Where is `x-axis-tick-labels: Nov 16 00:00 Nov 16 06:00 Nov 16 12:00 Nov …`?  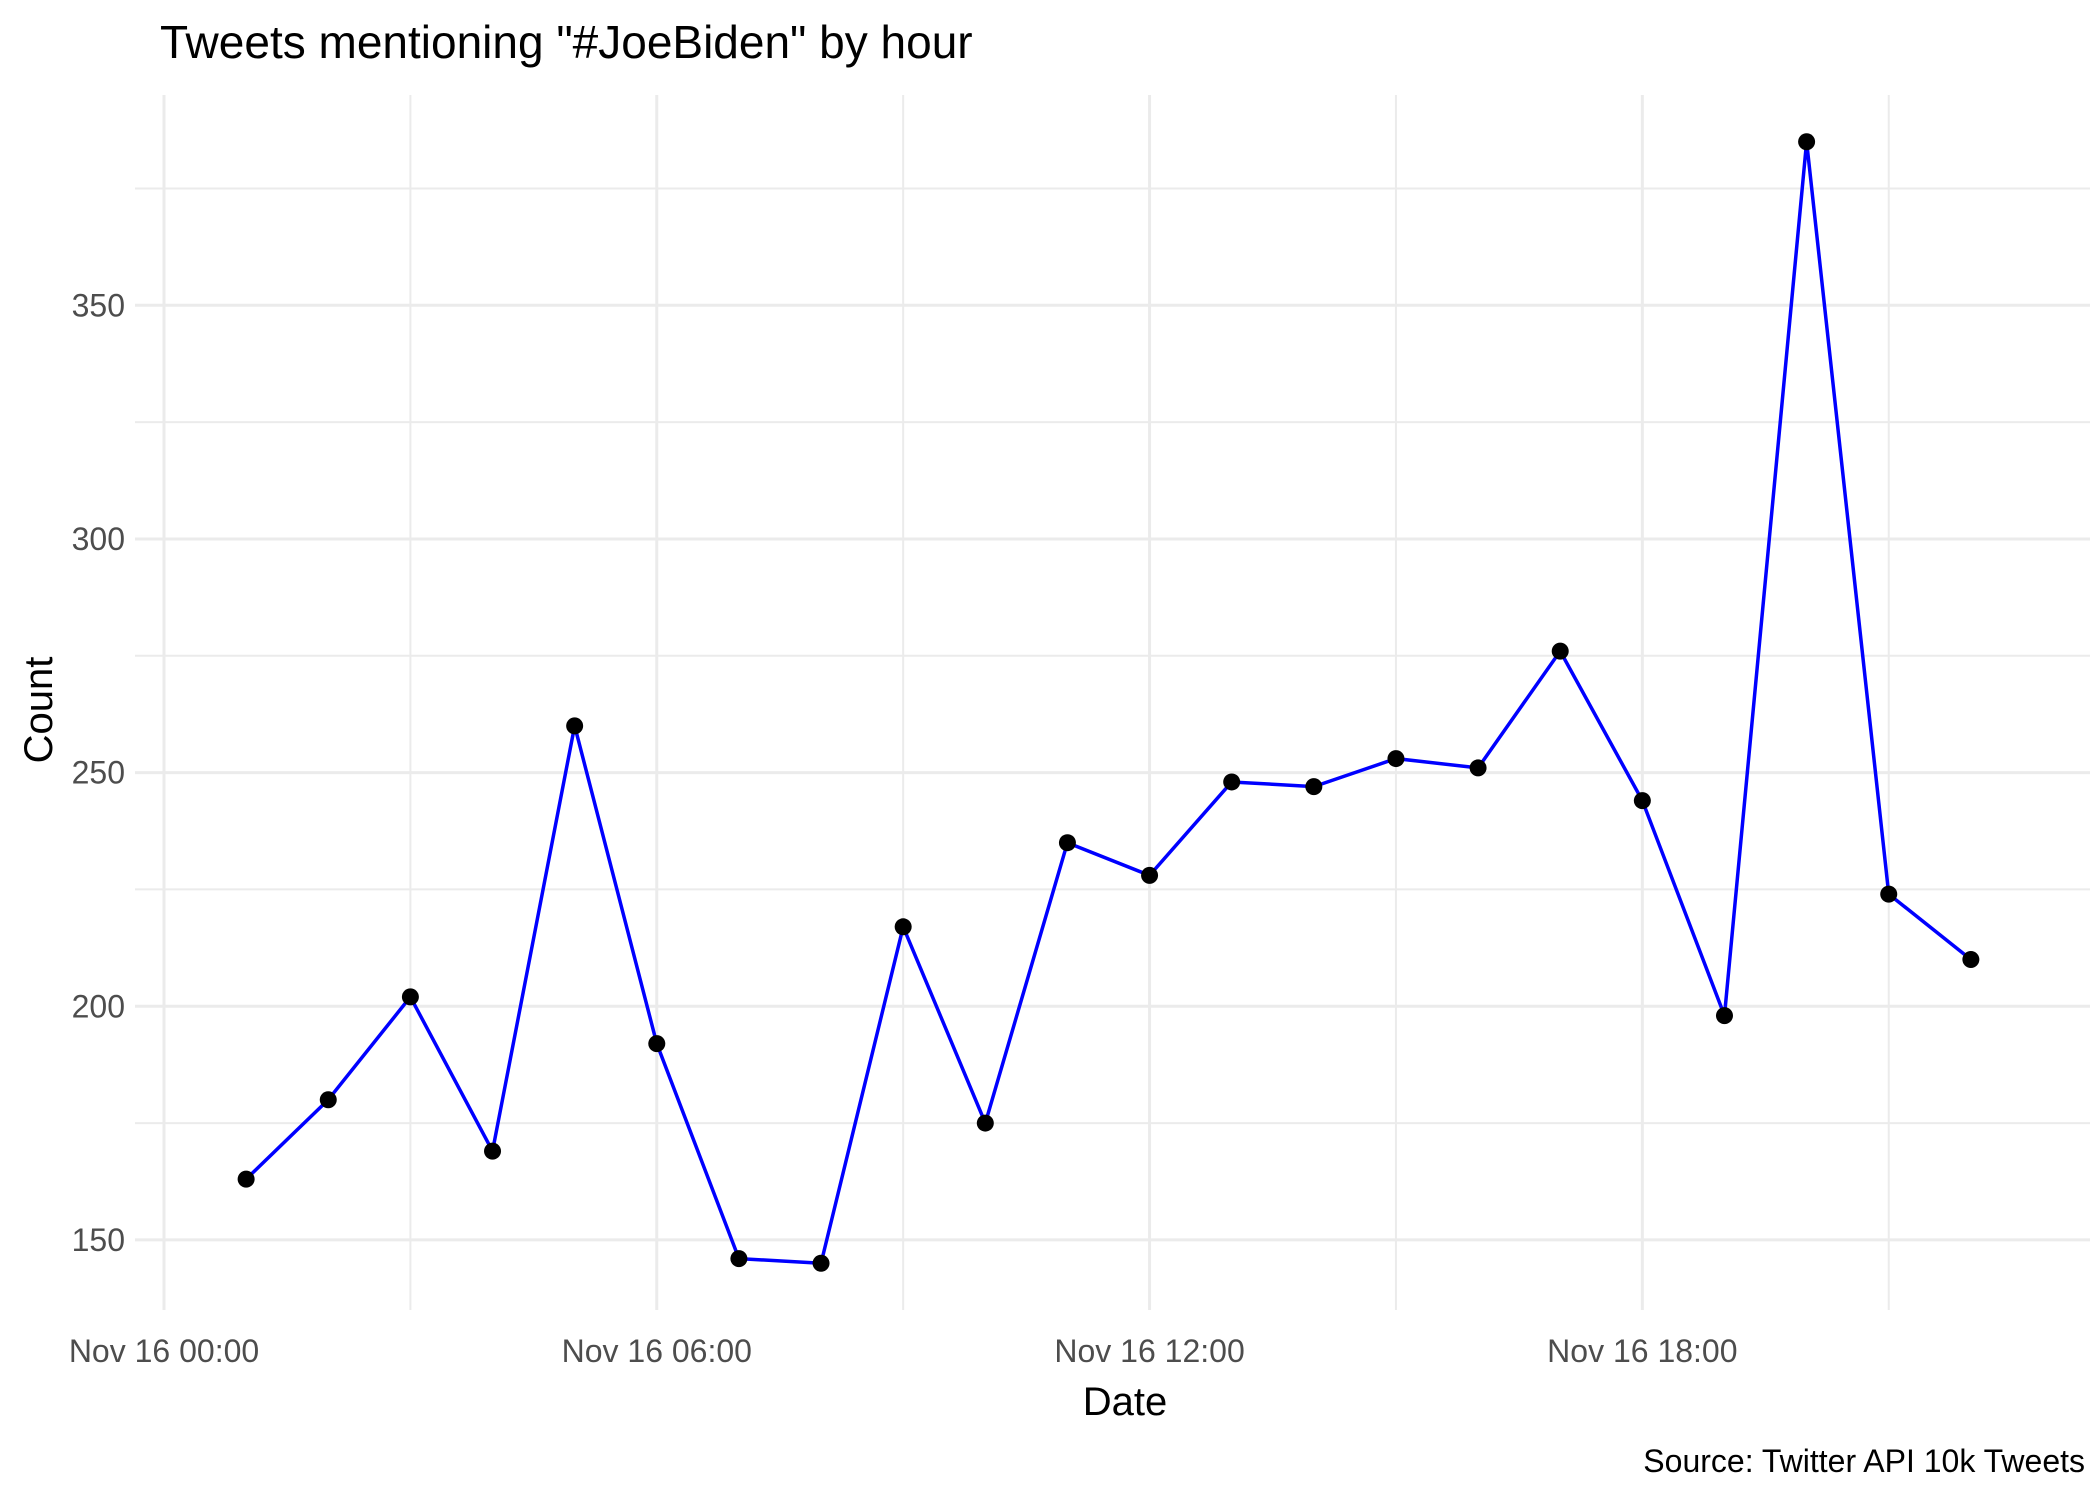
x-axis-tick-labels: Nov 16 00:00 Nov 16 06:00 Nov 16 12:00 Nov … is located at coordinates (903, 1351).